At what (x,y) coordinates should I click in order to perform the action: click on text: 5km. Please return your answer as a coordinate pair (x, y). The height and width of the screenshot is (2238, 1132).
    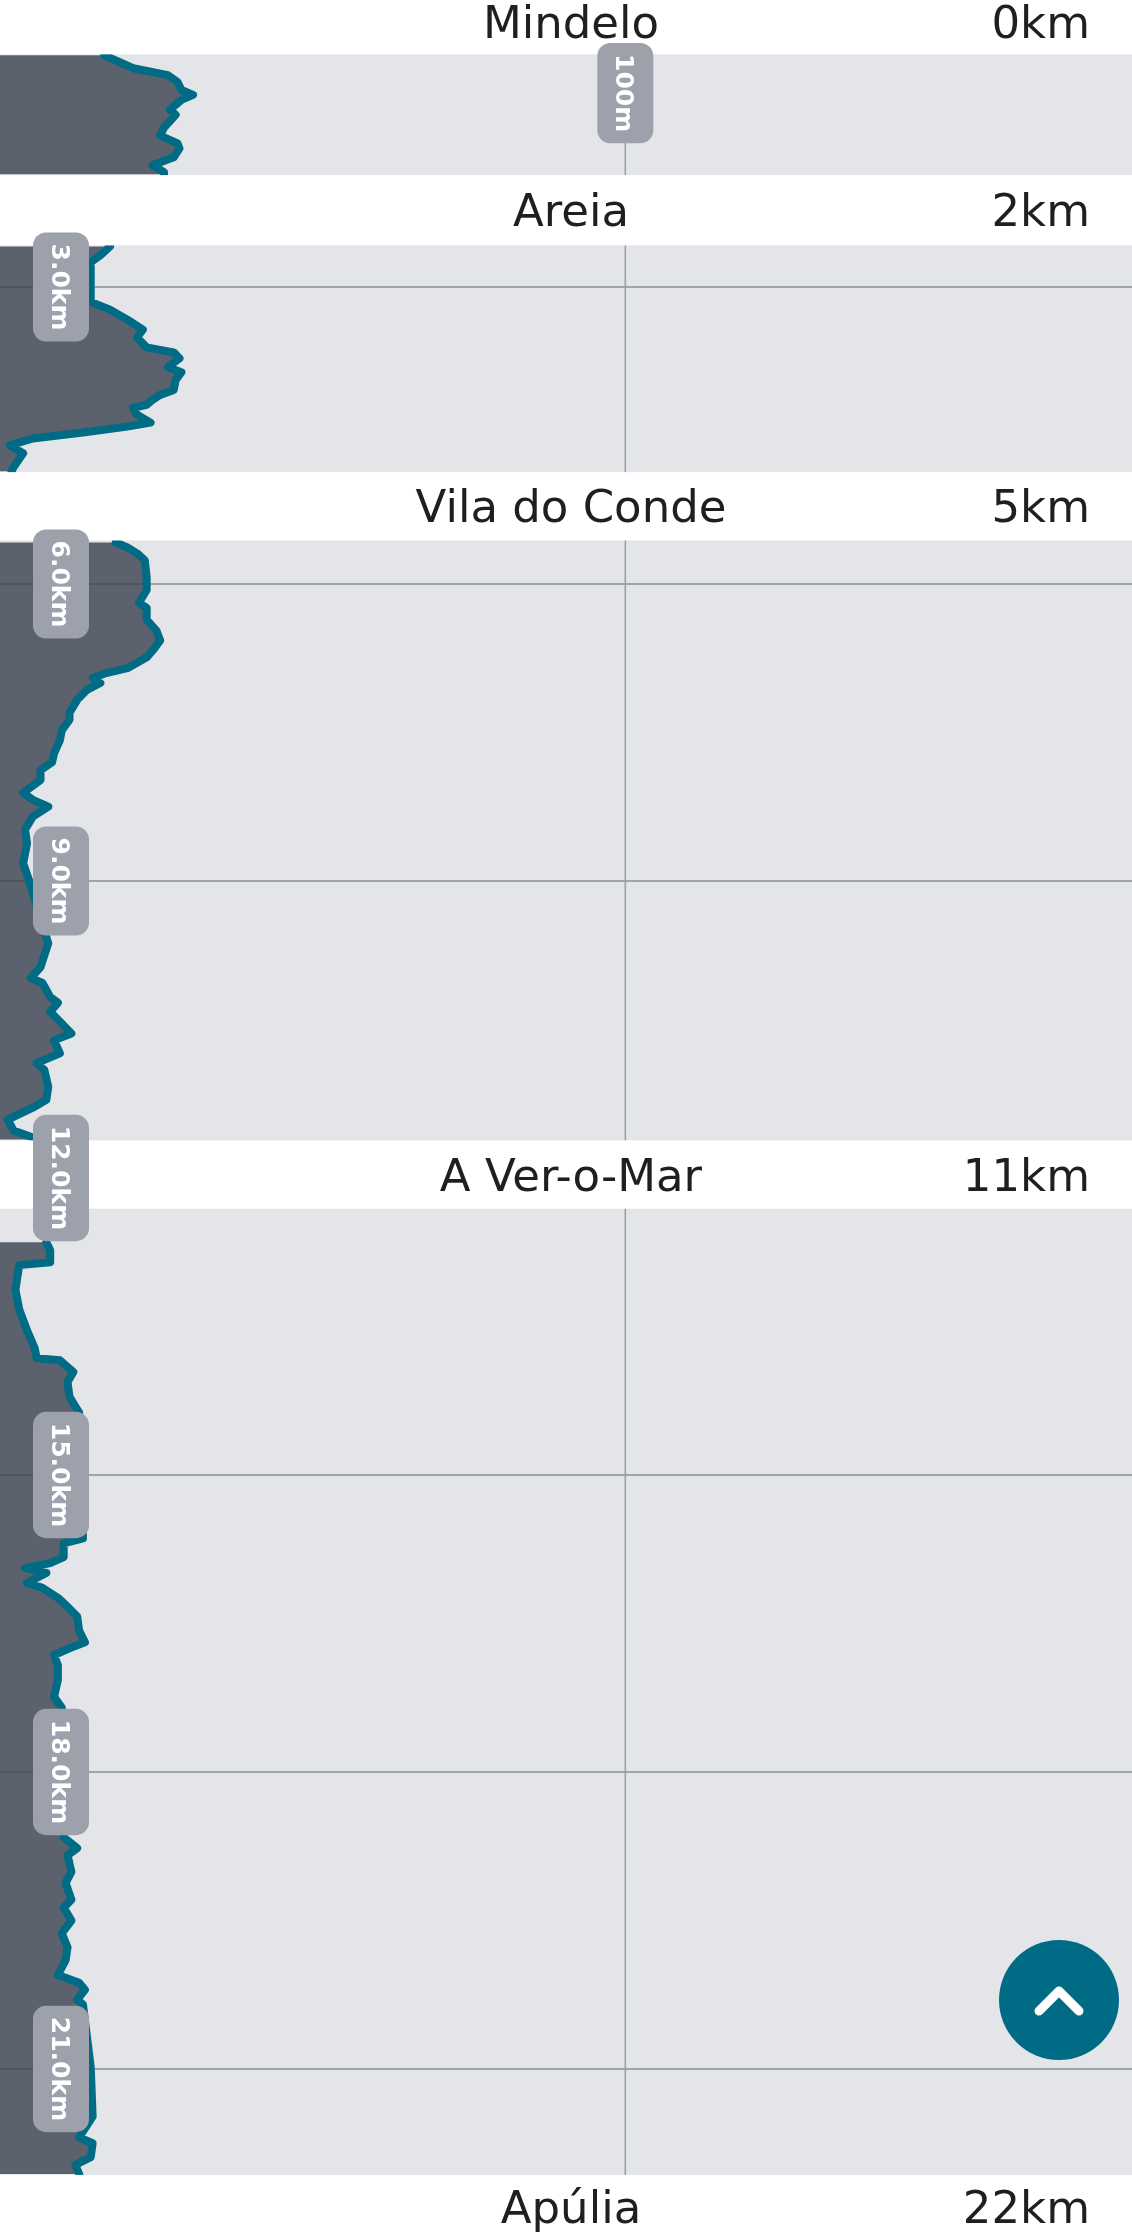
    Looking at the image, I should click on (1040, 507).